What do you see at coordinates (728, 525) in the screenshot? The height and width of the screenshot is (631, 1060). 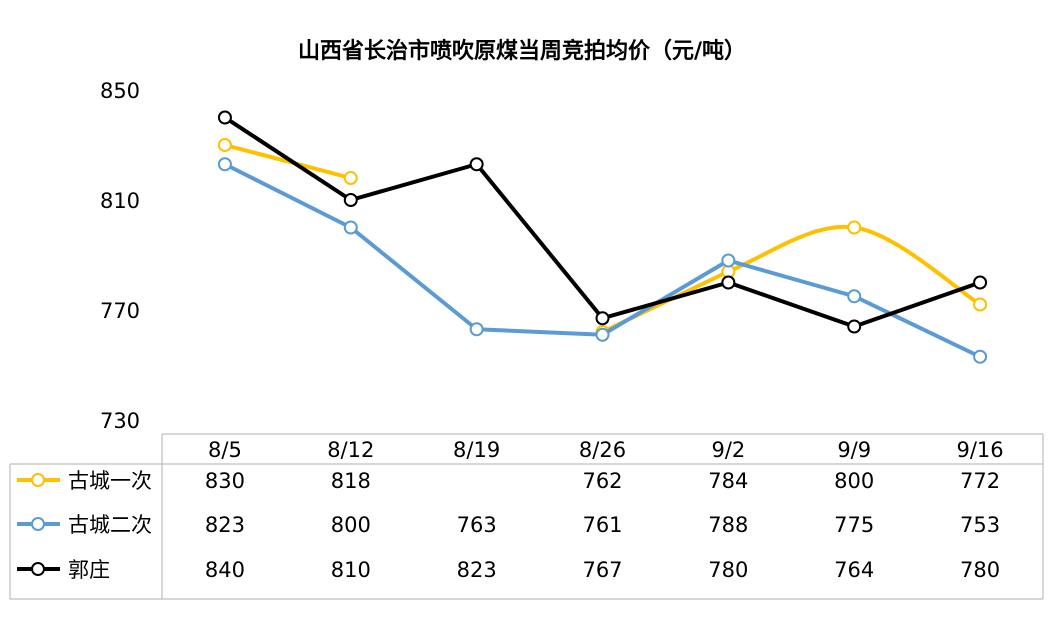 I see `data-label: 788` at bounding box center [728, 525].